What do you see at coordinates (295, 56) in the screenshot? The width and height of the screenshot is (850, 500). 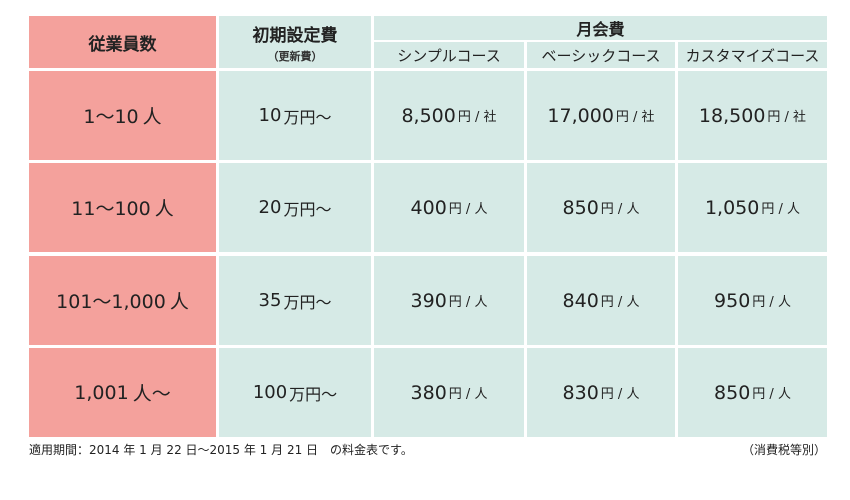 I see `header-initial-fee-sub: （更新費）` at bounding box center [295, 56].